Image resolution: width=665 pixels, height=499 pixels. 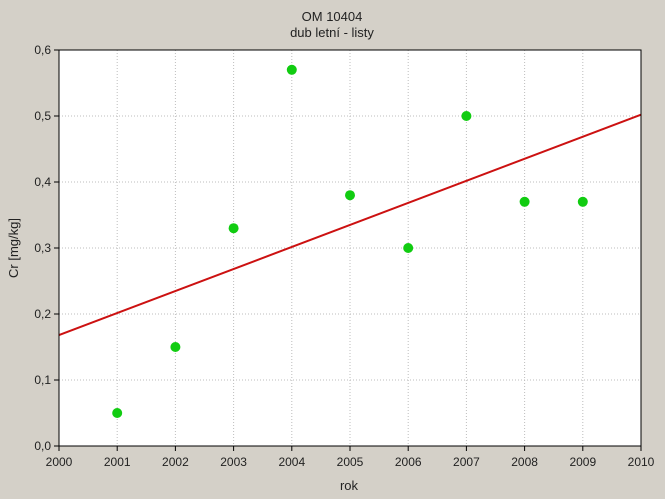 What do you see at coordinates (233, 462) in the screenshot?
I see `x-tick-label: 2003` at bounding box center [233, 462].